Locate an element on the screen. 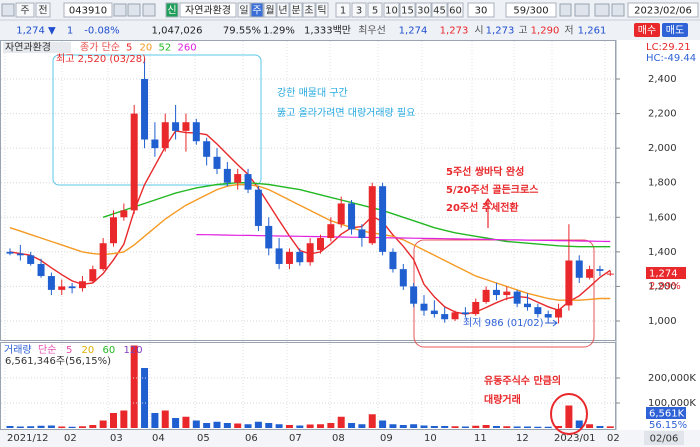 Image resolution: width=700 pixels, height=447 pixels. toolbar-label: 043910 is located at coordinates (88, 11).